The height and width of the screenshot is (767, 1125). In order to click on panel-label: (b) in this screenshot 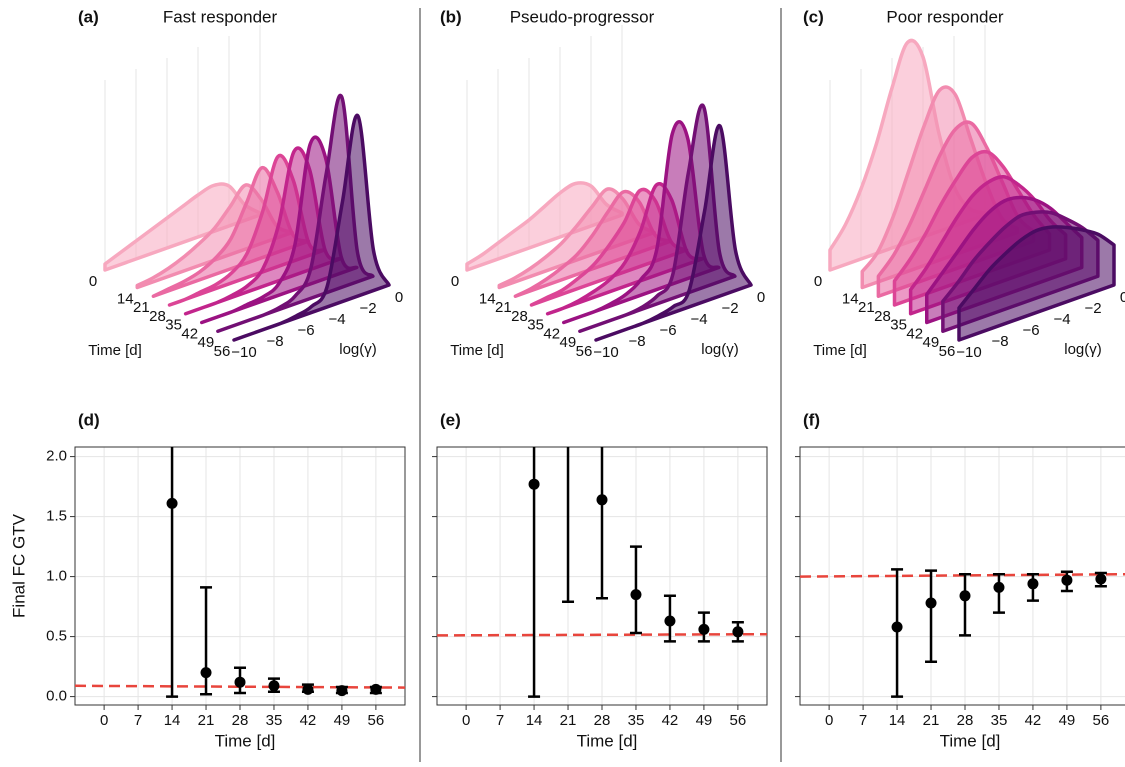, I will do `click(451, 16)`.